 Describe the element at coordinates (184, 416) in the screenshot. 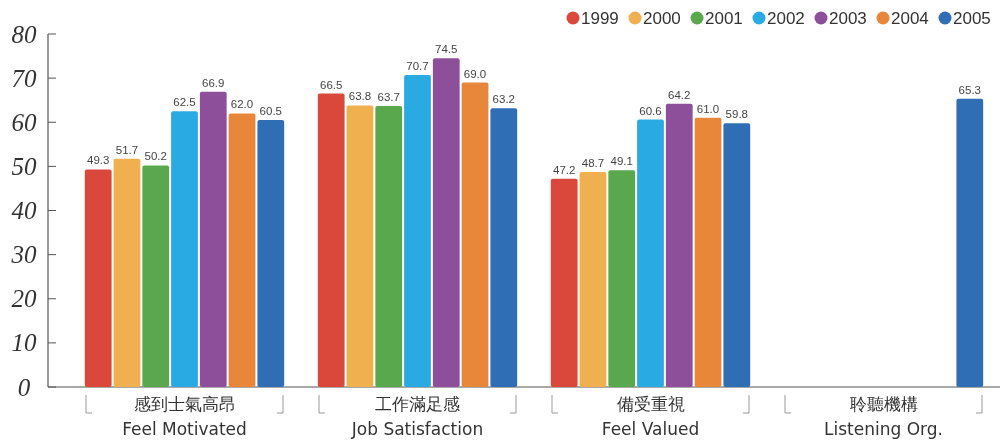

I see `x-tick-label: 感到士氣高昂 Feel Motivated` at that location.